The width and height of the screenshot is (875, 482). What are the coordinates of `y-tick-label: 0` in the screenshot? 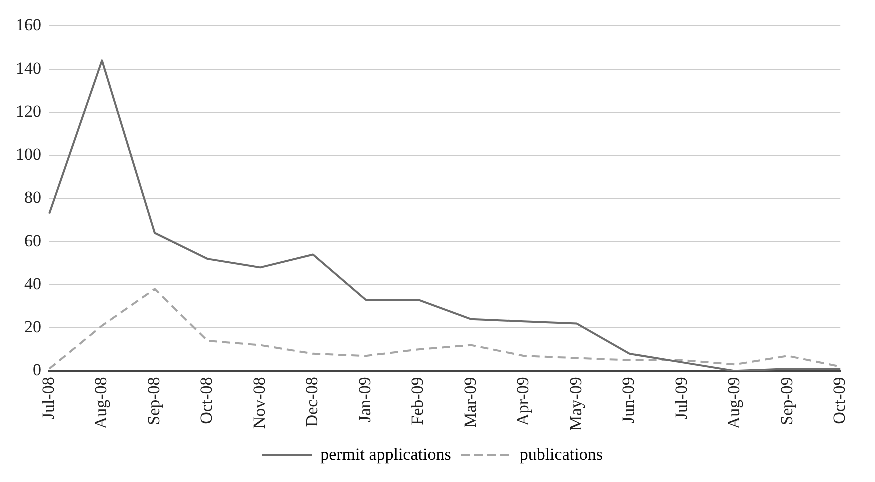 It's located at (37, 370).